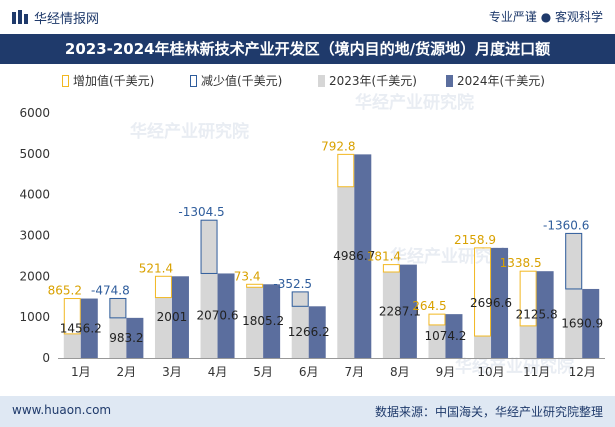 Image resolution: width=615 pixels, height=427 pixels. What do you see at coordinates (321, 80) in the screenshot?
I see `legend-2023-swatch` at bounding box center [321, 80].